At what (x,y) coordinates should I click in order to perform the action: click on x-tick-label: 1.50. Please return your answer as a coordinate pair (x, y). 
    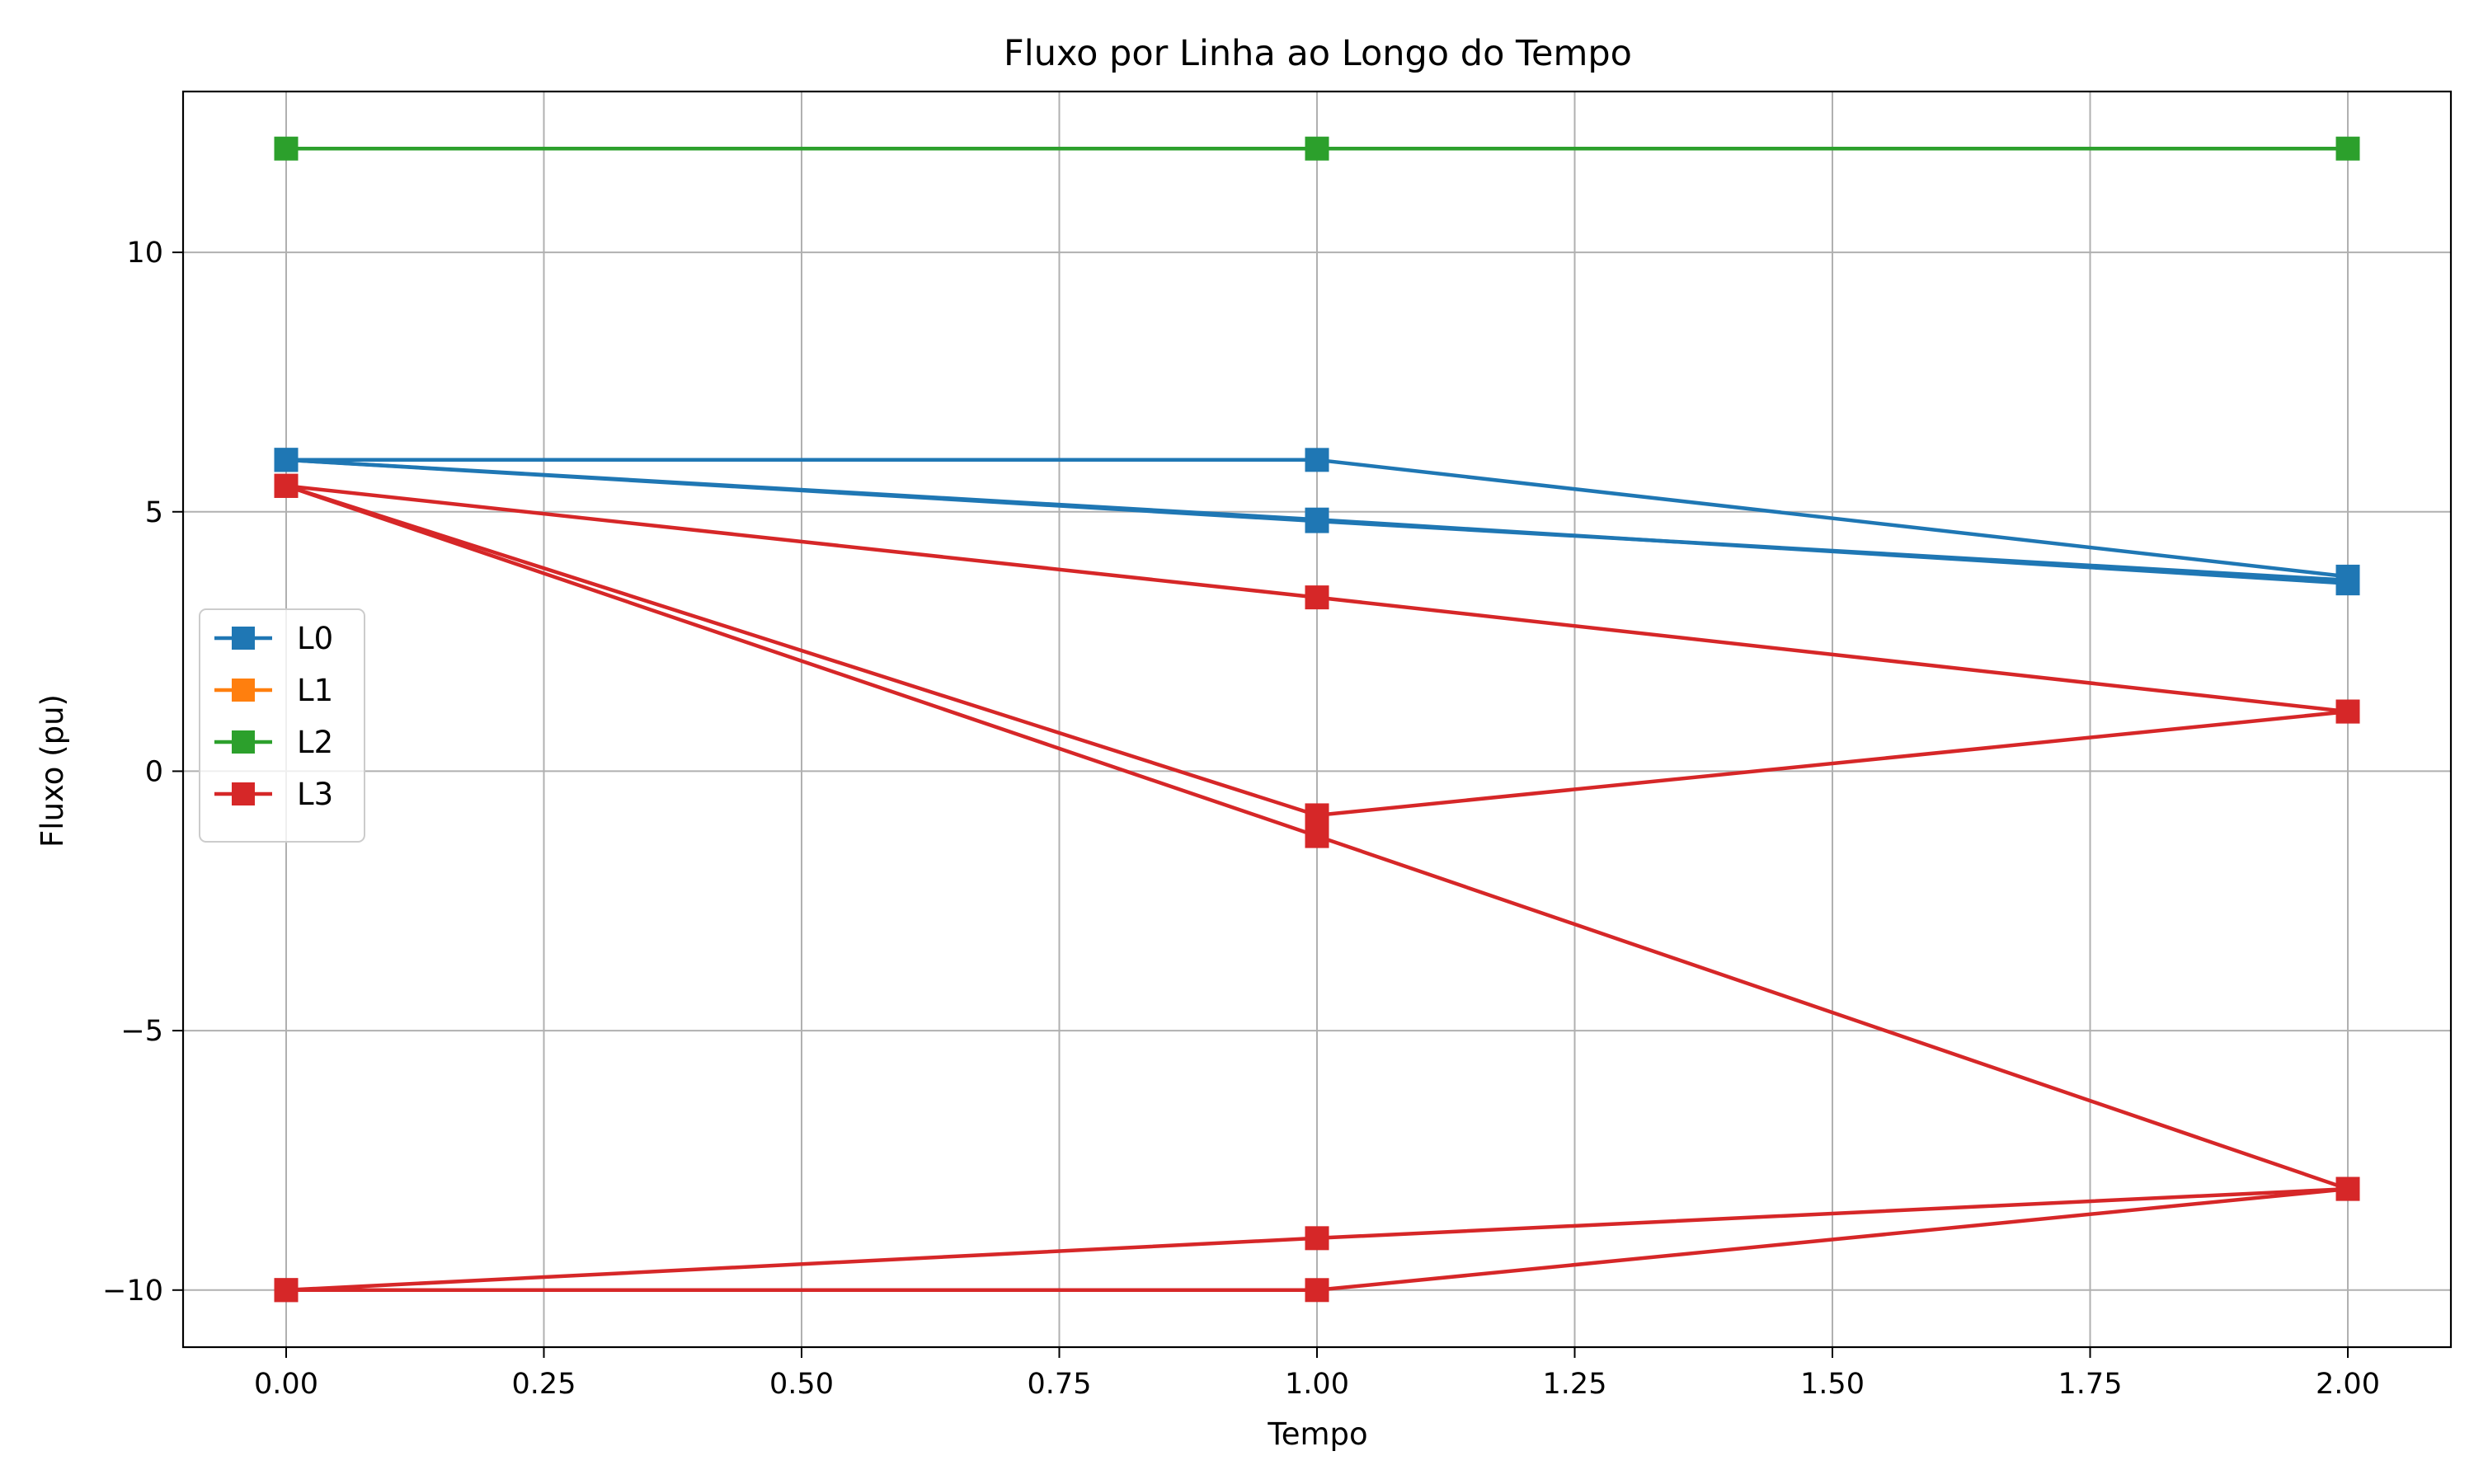
    Looking at the image, I should click on (1832, 1384).